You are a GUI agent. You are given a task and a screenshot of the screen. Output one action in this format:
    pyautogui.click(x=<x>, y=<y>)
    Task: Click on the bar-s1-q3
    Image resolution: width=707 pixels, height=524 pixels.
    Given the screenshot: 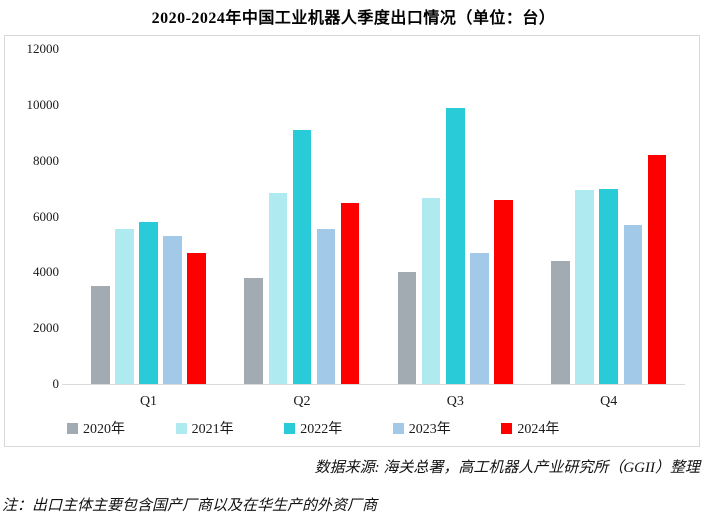 What is the action you would take?
    pyautogui.click(x=431, y=291)
    